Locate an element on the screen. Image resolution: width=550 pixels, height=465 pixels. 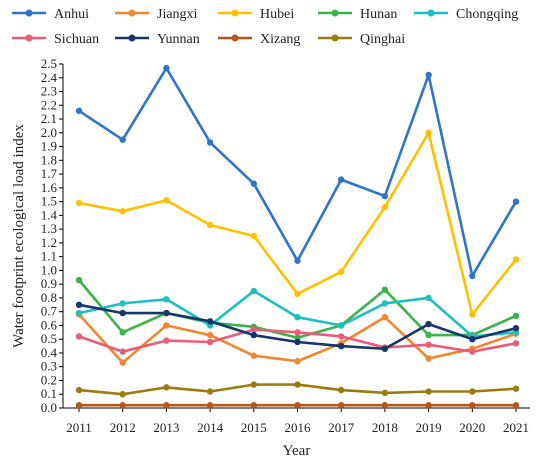
y-tick-label: 1.8 is located at coordinates (49, 159).